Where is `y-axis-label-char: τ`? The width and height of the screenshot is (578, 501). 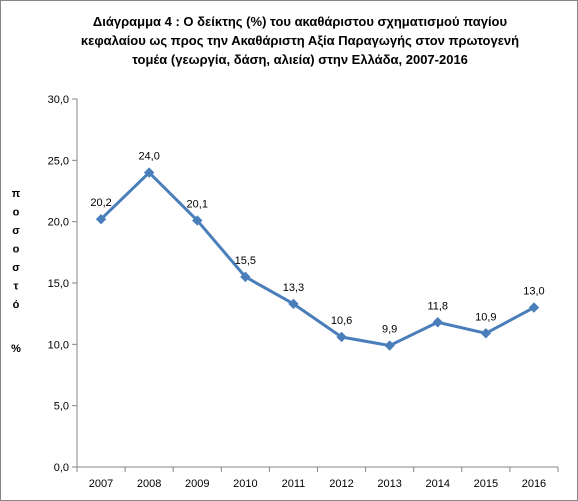
y-axis-label-char: τ is located at coordinates (16, 287).